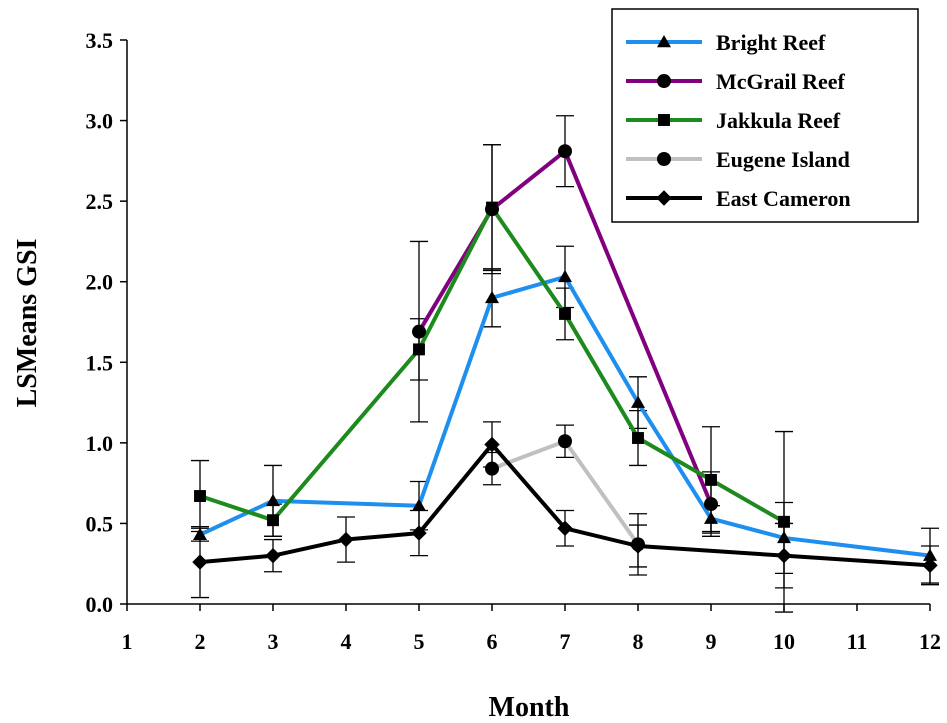 This screenshot has width=947, height=723. Describe the element at coordinates (200, 641) in the screenshot. I see `x-tick-label: 2` at that location.